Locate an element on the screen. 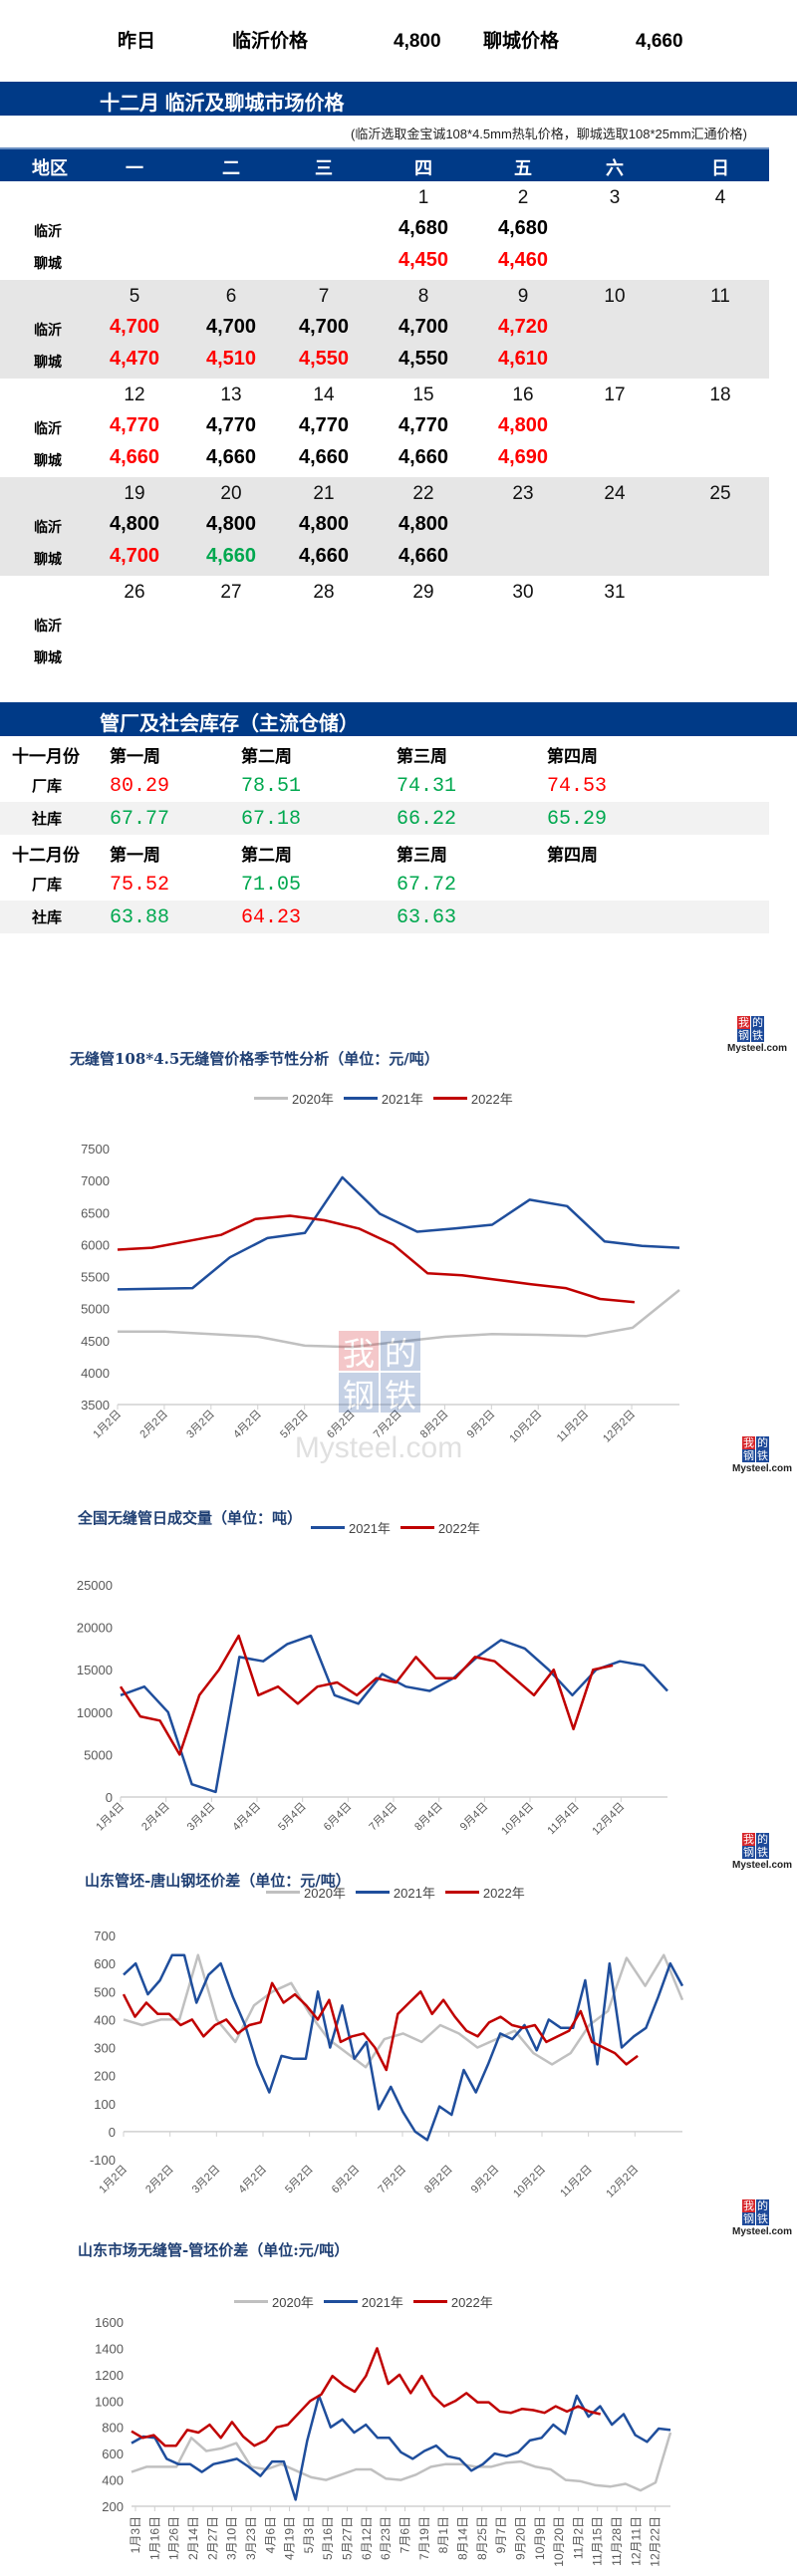 This screenshot has width=797, height=2576. liaocheng-price-cell: 4,690 is located at coordinates (523, 457).